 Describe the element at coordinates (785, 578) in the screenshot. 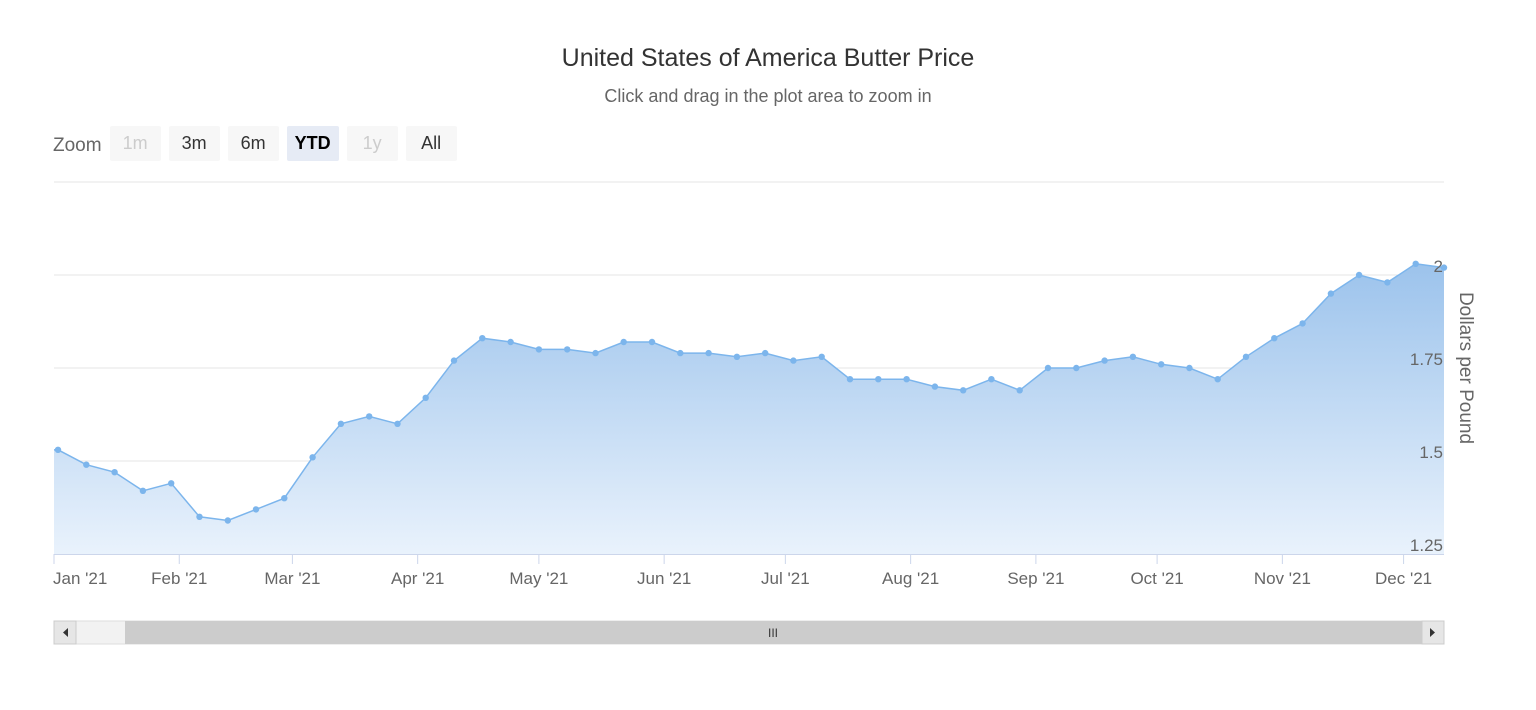

I see `x-tick-label: Jul '21` at that location.